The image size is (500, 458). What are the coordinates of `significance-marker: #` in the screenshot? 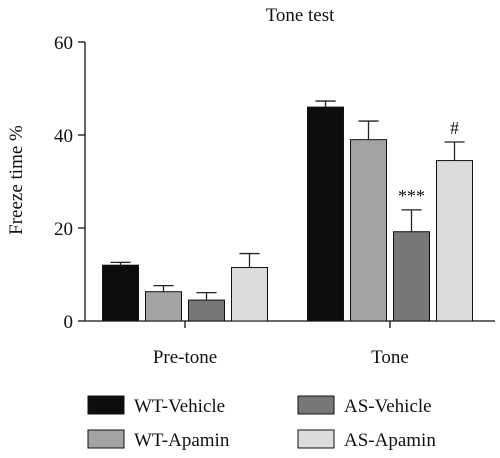 It's located at (454, 128).